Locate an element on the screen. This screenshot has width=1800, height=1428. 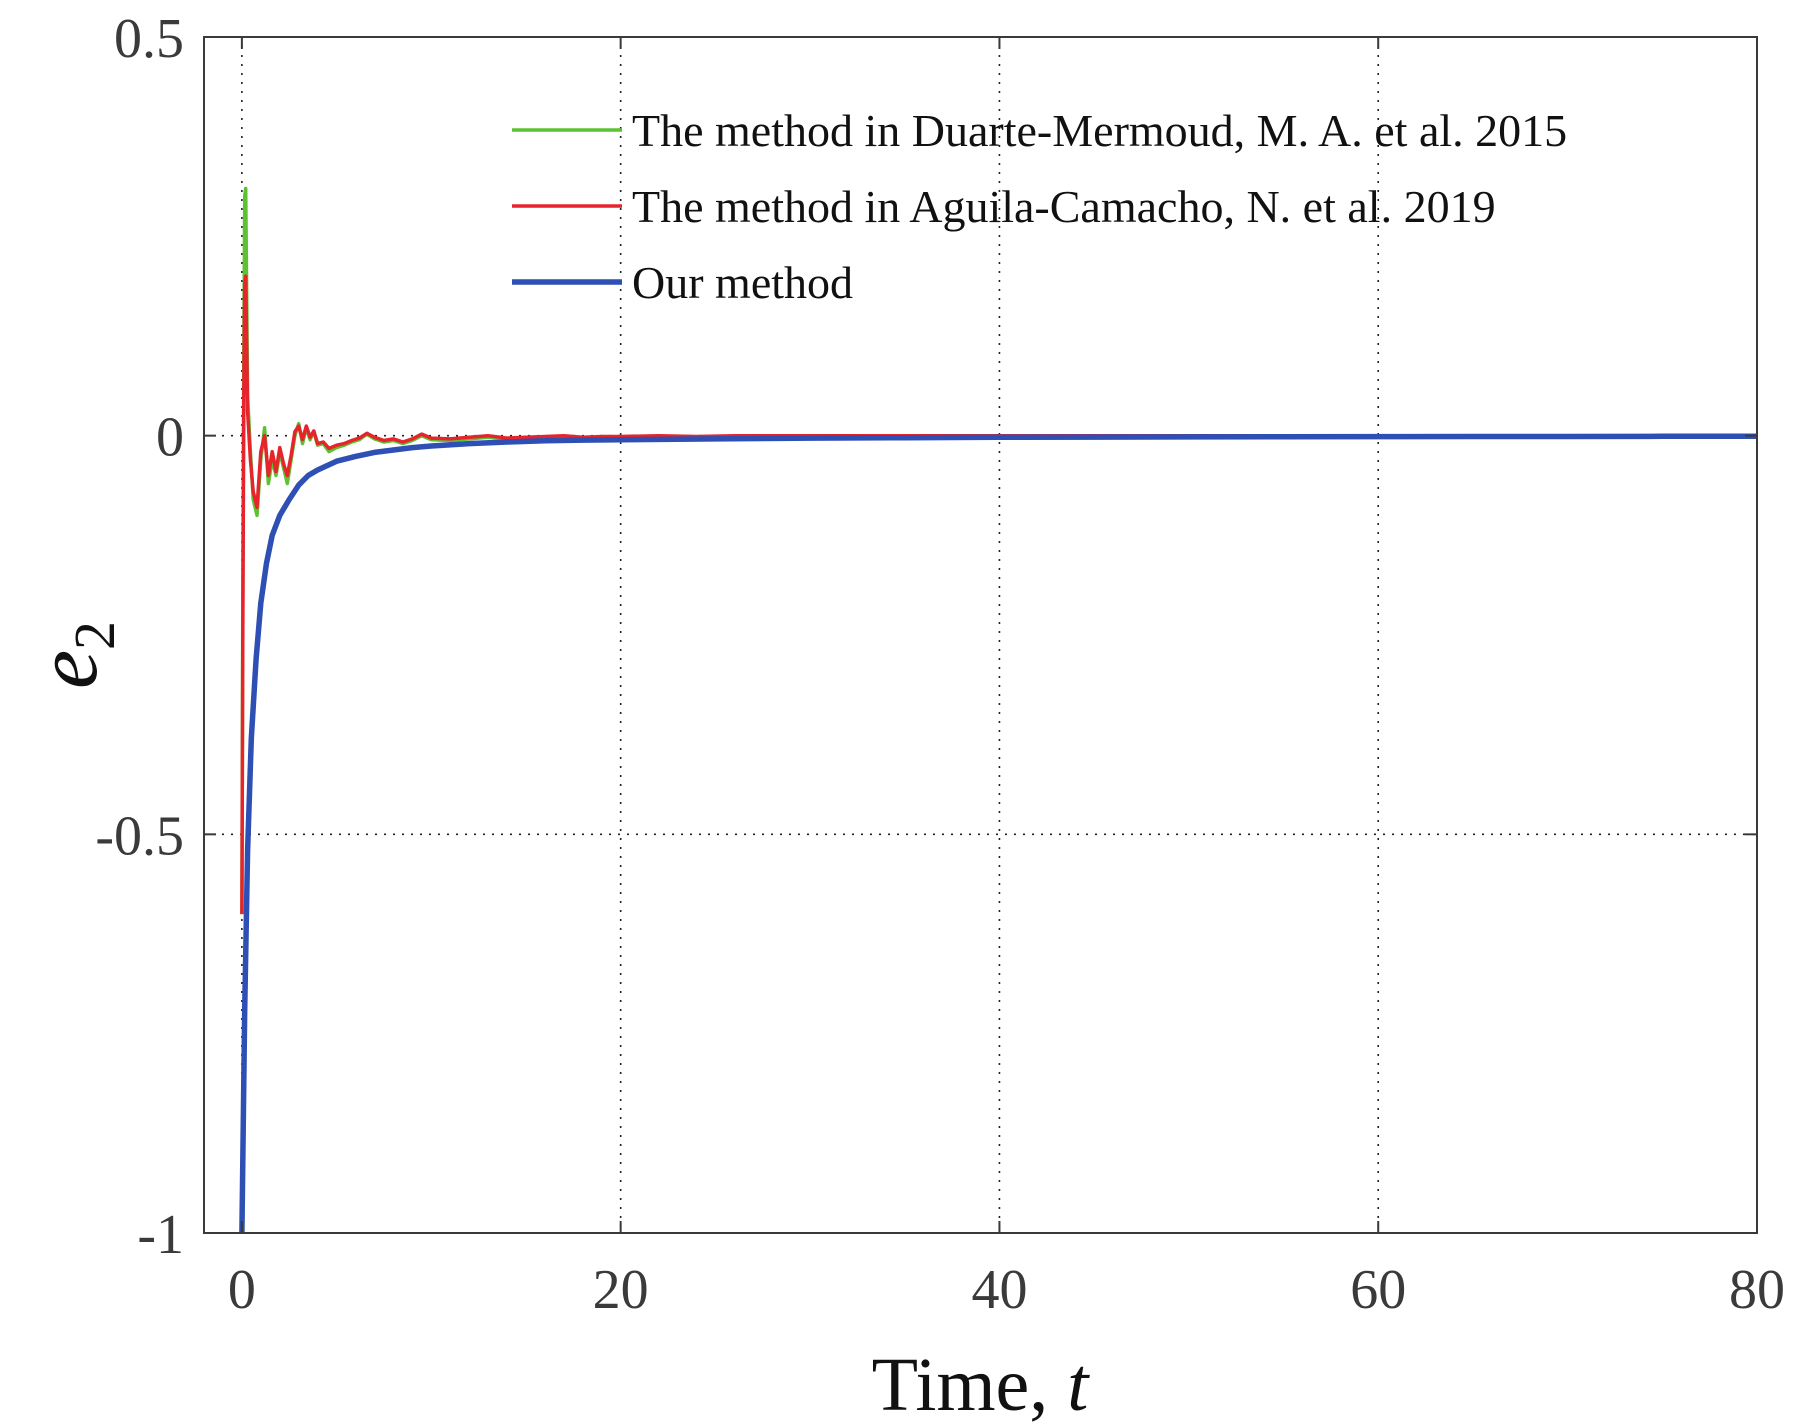
svg-text: e2 is located at coordinates (73, 655).